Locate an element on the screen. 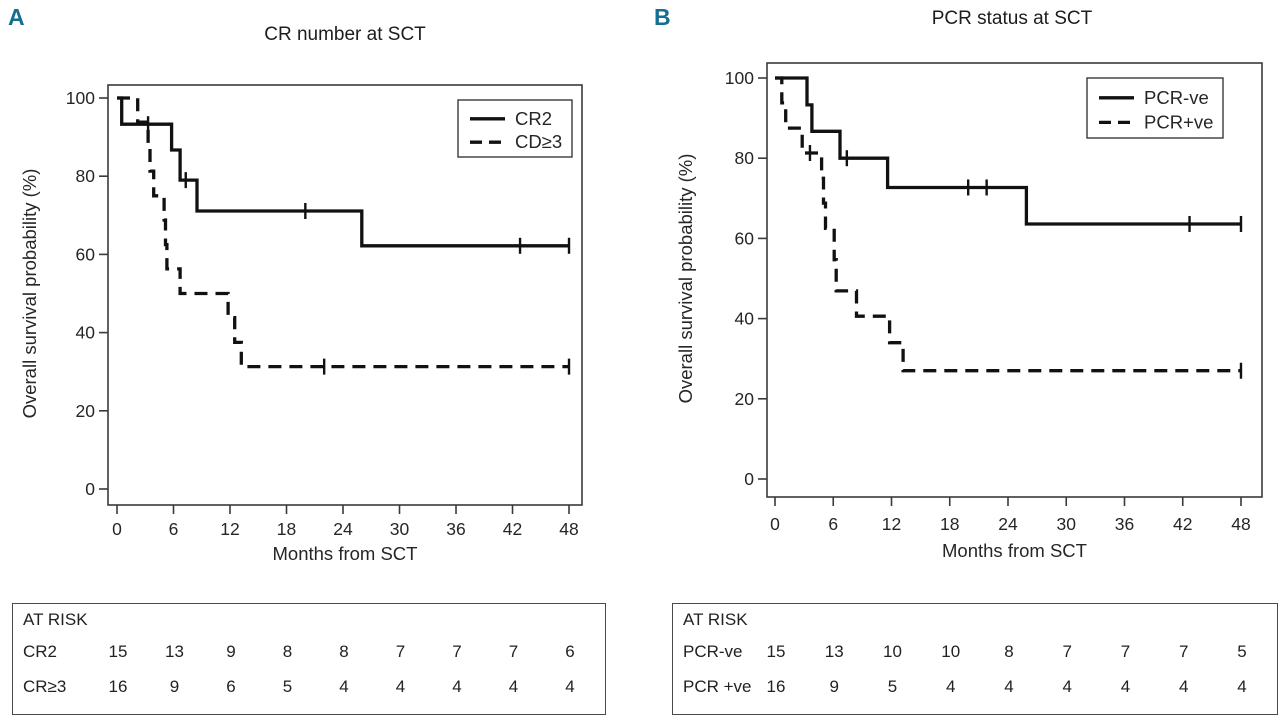 Image resolution: width=1280 pixels, height=718 pixels. at-risk-row-label: PCR-ve is located at coordinates (713, 651).